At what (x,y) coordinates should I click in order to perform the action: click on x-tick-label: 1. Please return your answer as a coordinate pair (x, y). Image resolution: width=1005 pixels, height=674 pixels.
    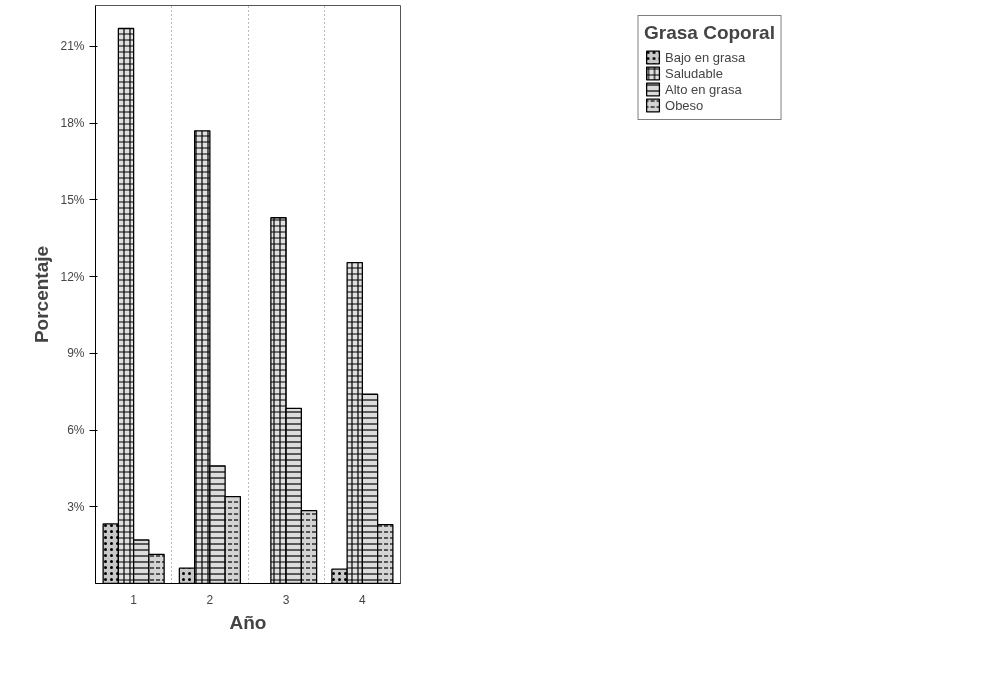
    Looking at the image, I should click on (134, 599).